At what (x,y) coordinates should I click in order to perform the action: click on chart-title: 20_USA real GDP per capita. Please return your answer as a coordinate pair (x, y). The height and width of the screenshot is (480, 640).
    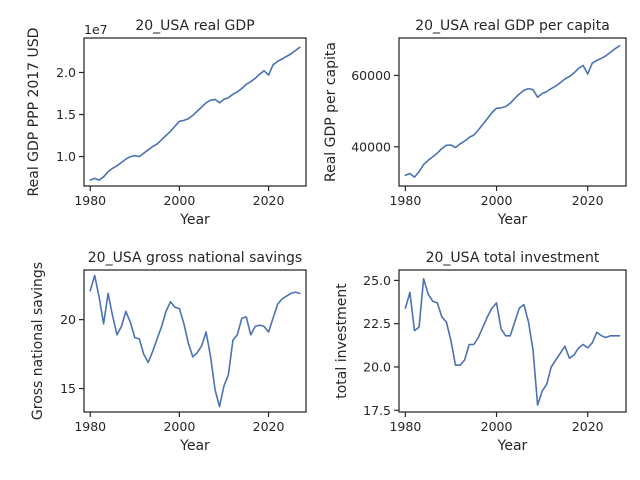
    Looking at the image, I should click on (512, 26).